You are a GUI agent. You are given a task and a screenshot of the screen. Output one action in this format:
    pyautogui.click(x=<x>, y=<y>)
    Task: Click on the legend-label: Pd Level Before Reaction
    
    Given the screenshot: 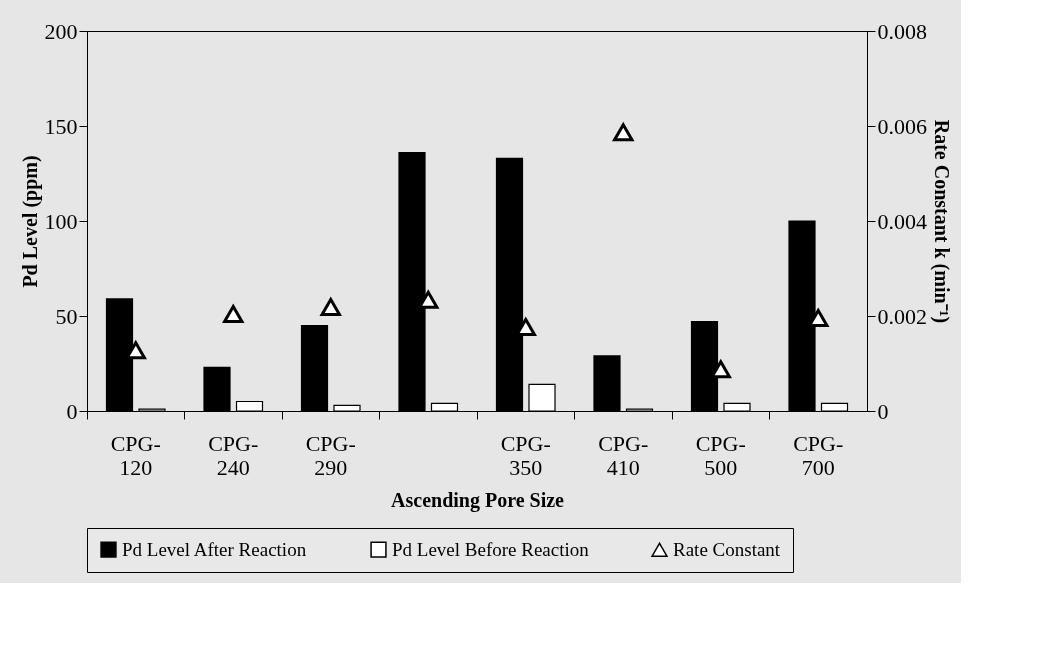 What is the action you would take?
    pyautogui.click(x=491, y=549)
    